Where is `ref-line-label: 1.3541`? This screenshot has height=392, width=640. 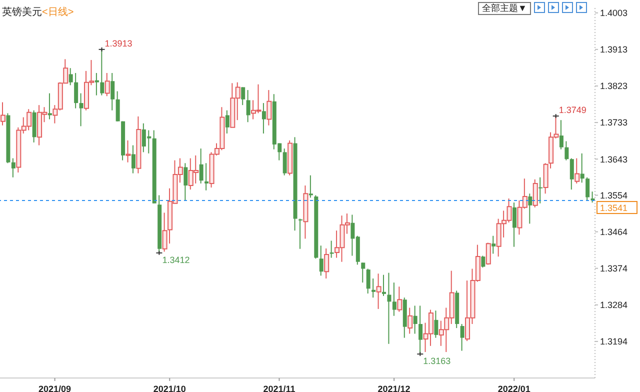 ref-line-label: 1.3541 is located at coordinates (614, 208).